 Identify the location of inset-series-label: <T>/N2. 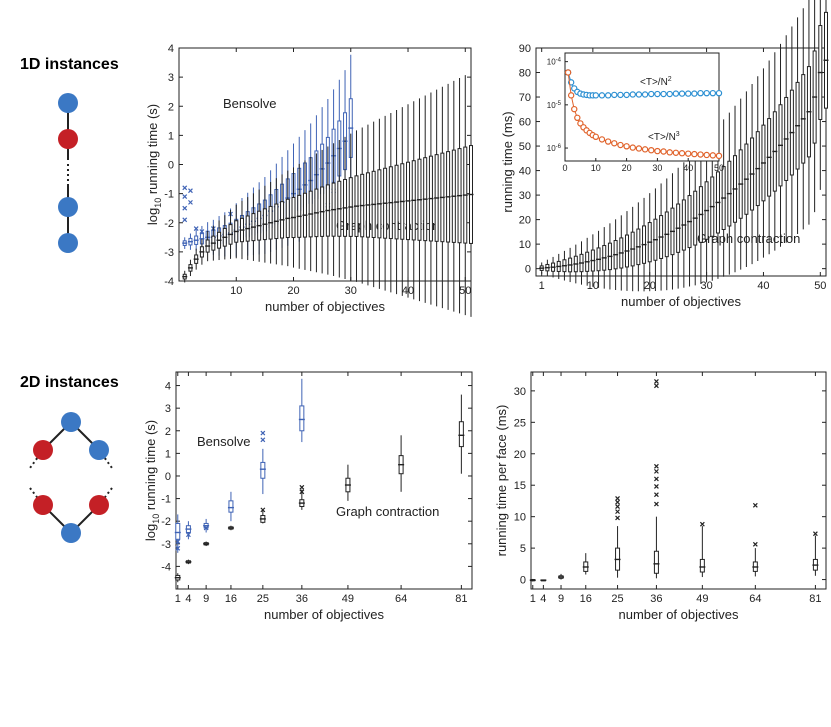
(656, 82).